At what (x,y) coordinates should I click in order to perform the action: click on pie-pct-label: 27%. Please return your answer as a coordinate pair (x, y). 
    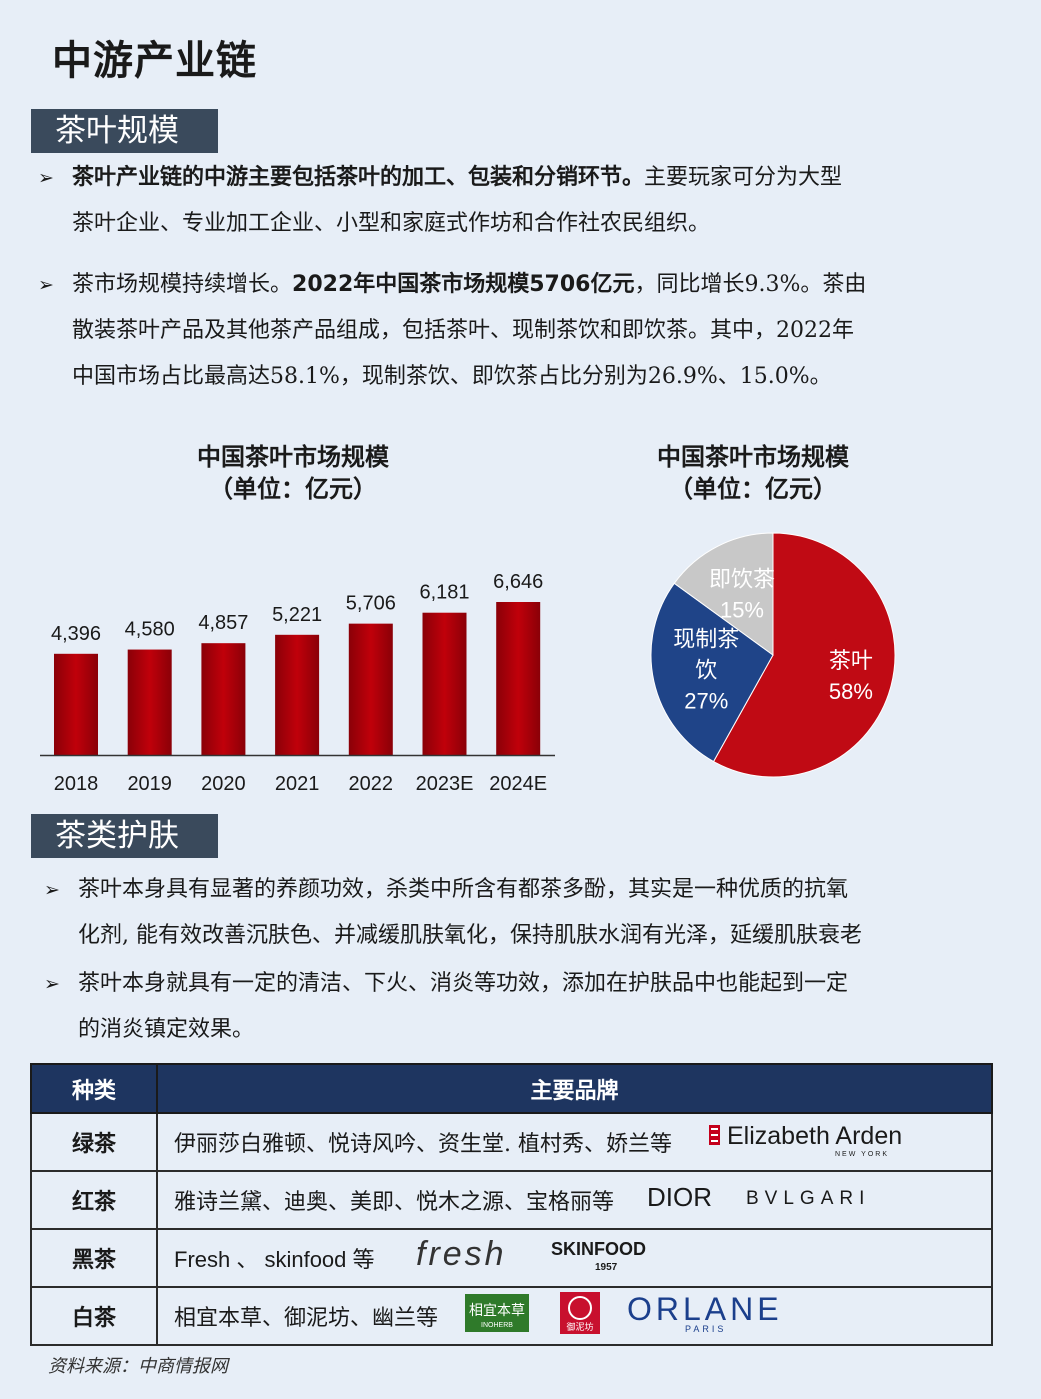
    Looking at the image, I should click on (706, 701).